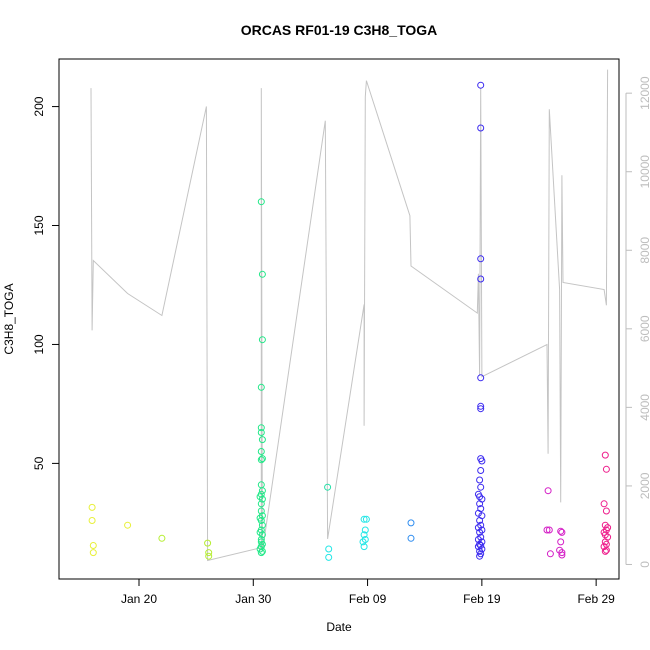 This screenshot has height=650, width=650. Describe the element at coordinates (368, 599) in the screenshot. I see `x-tick-label: Feb 09` at that location.